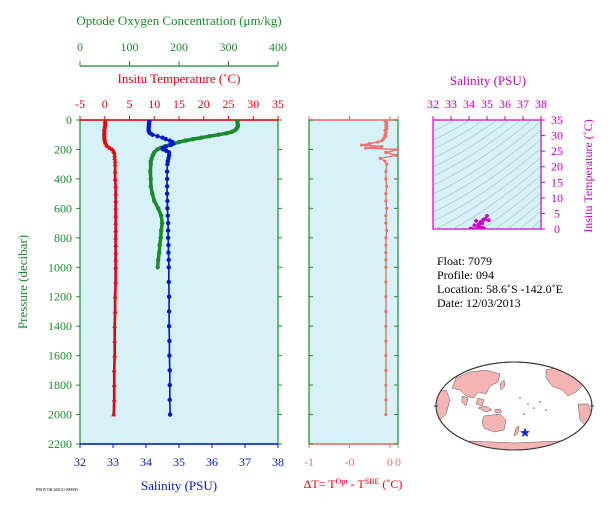  What do you see at coordinates (60, 444) in the screenshot?
I see `pressure-tick-label: 2200` at bounding box center [60, 444].